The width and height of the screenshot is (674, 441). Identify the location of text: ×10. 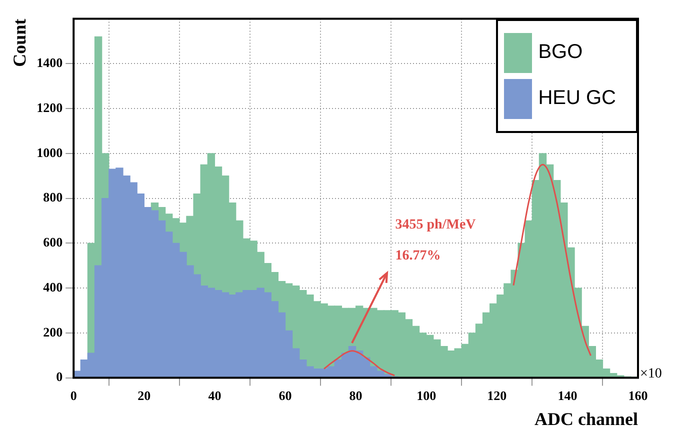
(651, 374).